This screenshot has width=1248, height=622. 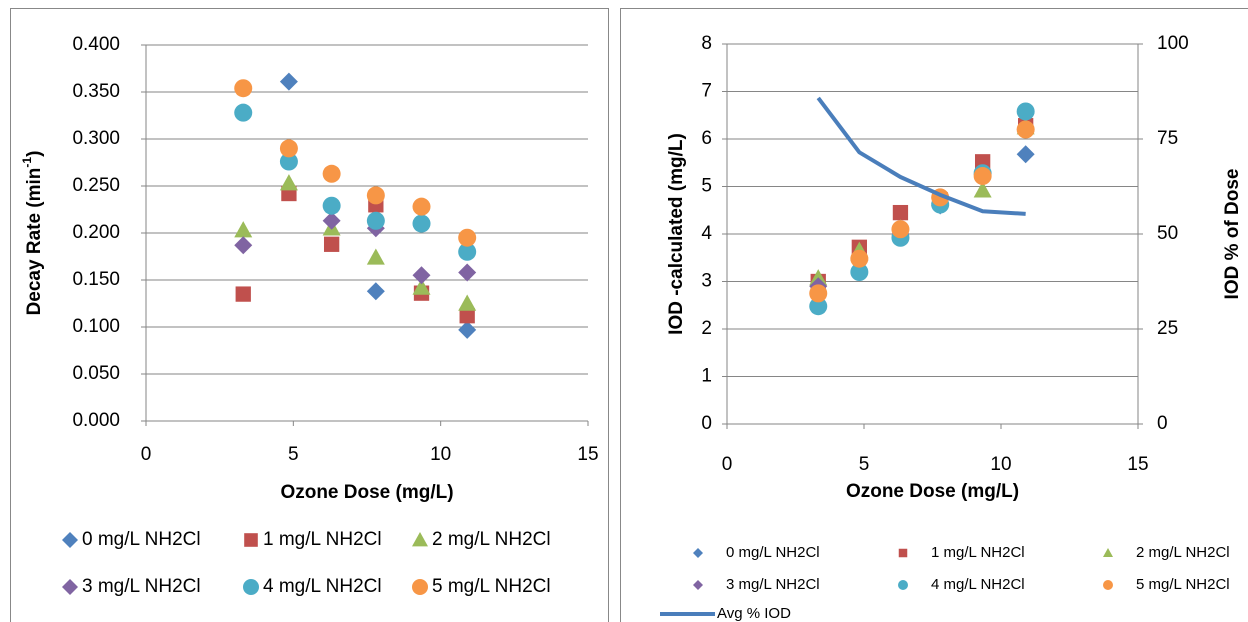 I want to click on y2-axis-title: IOD % of Dose, so click(x=1232, y=234).